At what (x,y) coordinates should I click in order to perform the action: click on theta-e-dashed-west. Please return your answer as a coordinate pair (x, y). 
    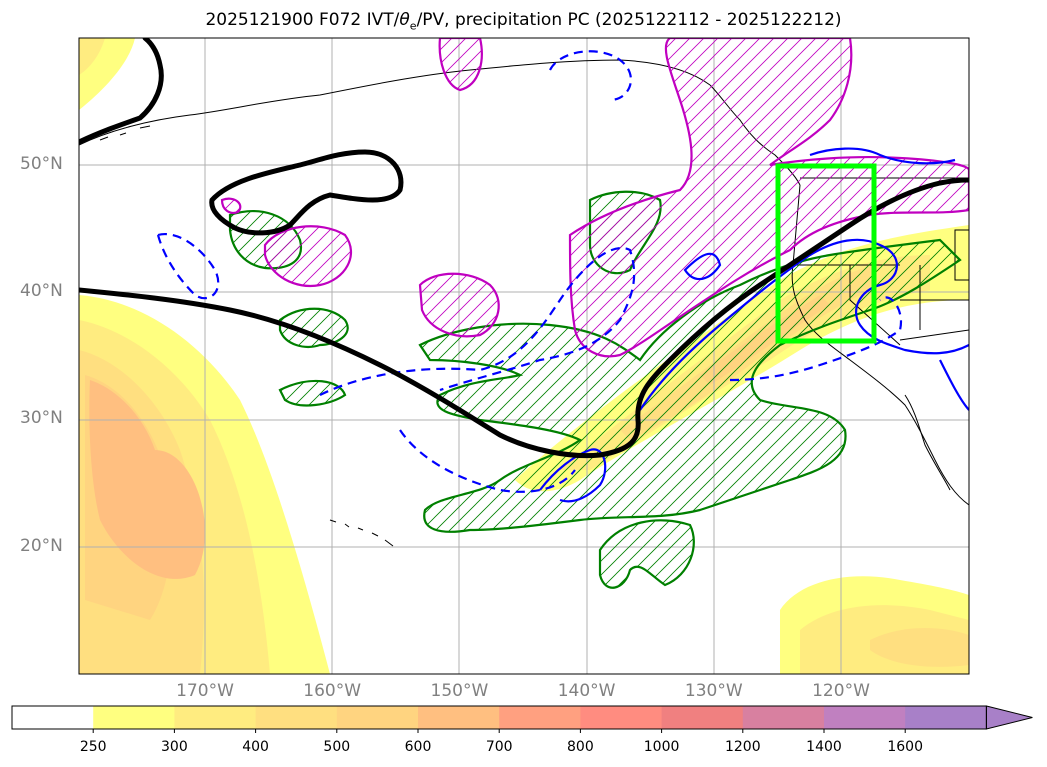
    Looking at the image, I should click on (188, 266).